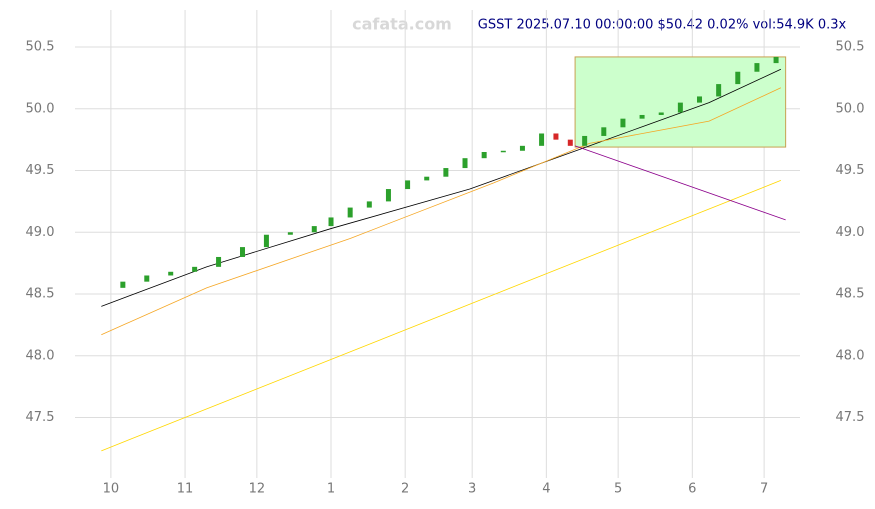 The image size is (875, 509). What do you see at coordinates (40, 294) in the screenshot?
I see `y-tick-label: 48.5` at bounding box center [40, 294].